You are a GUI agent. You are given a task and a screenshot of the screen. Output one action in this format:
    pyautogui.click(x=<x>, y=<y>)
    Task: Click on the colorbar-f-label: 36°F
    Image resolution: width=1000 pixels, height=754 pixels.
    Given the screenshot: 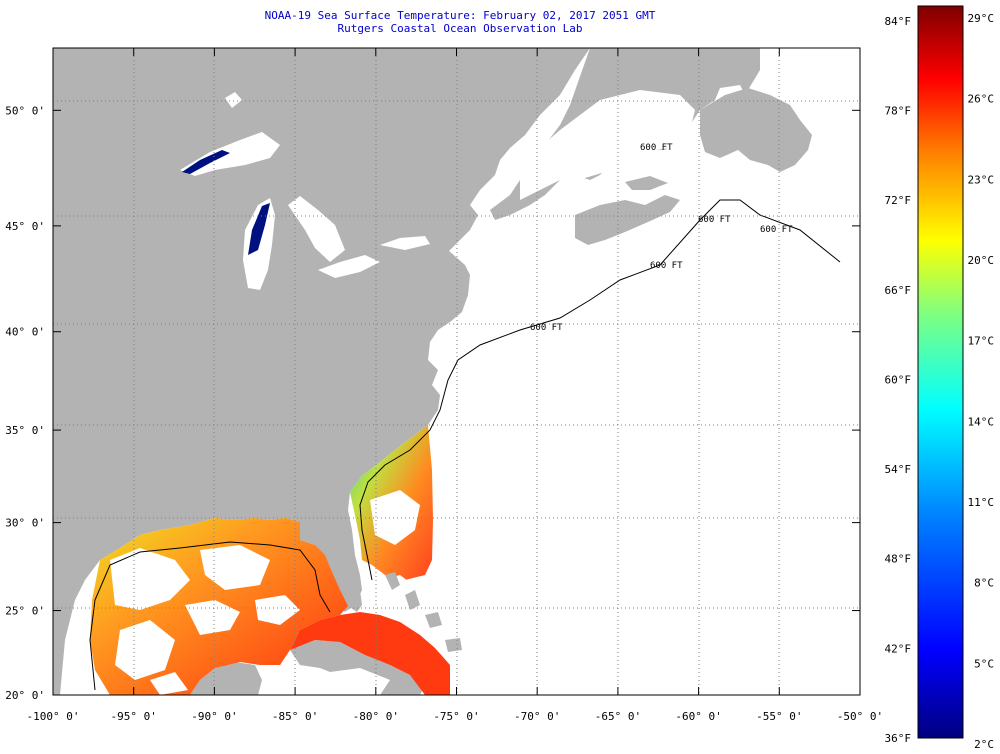 What is the action you would take?
    pyautogui.click(x=898, y=738)
    